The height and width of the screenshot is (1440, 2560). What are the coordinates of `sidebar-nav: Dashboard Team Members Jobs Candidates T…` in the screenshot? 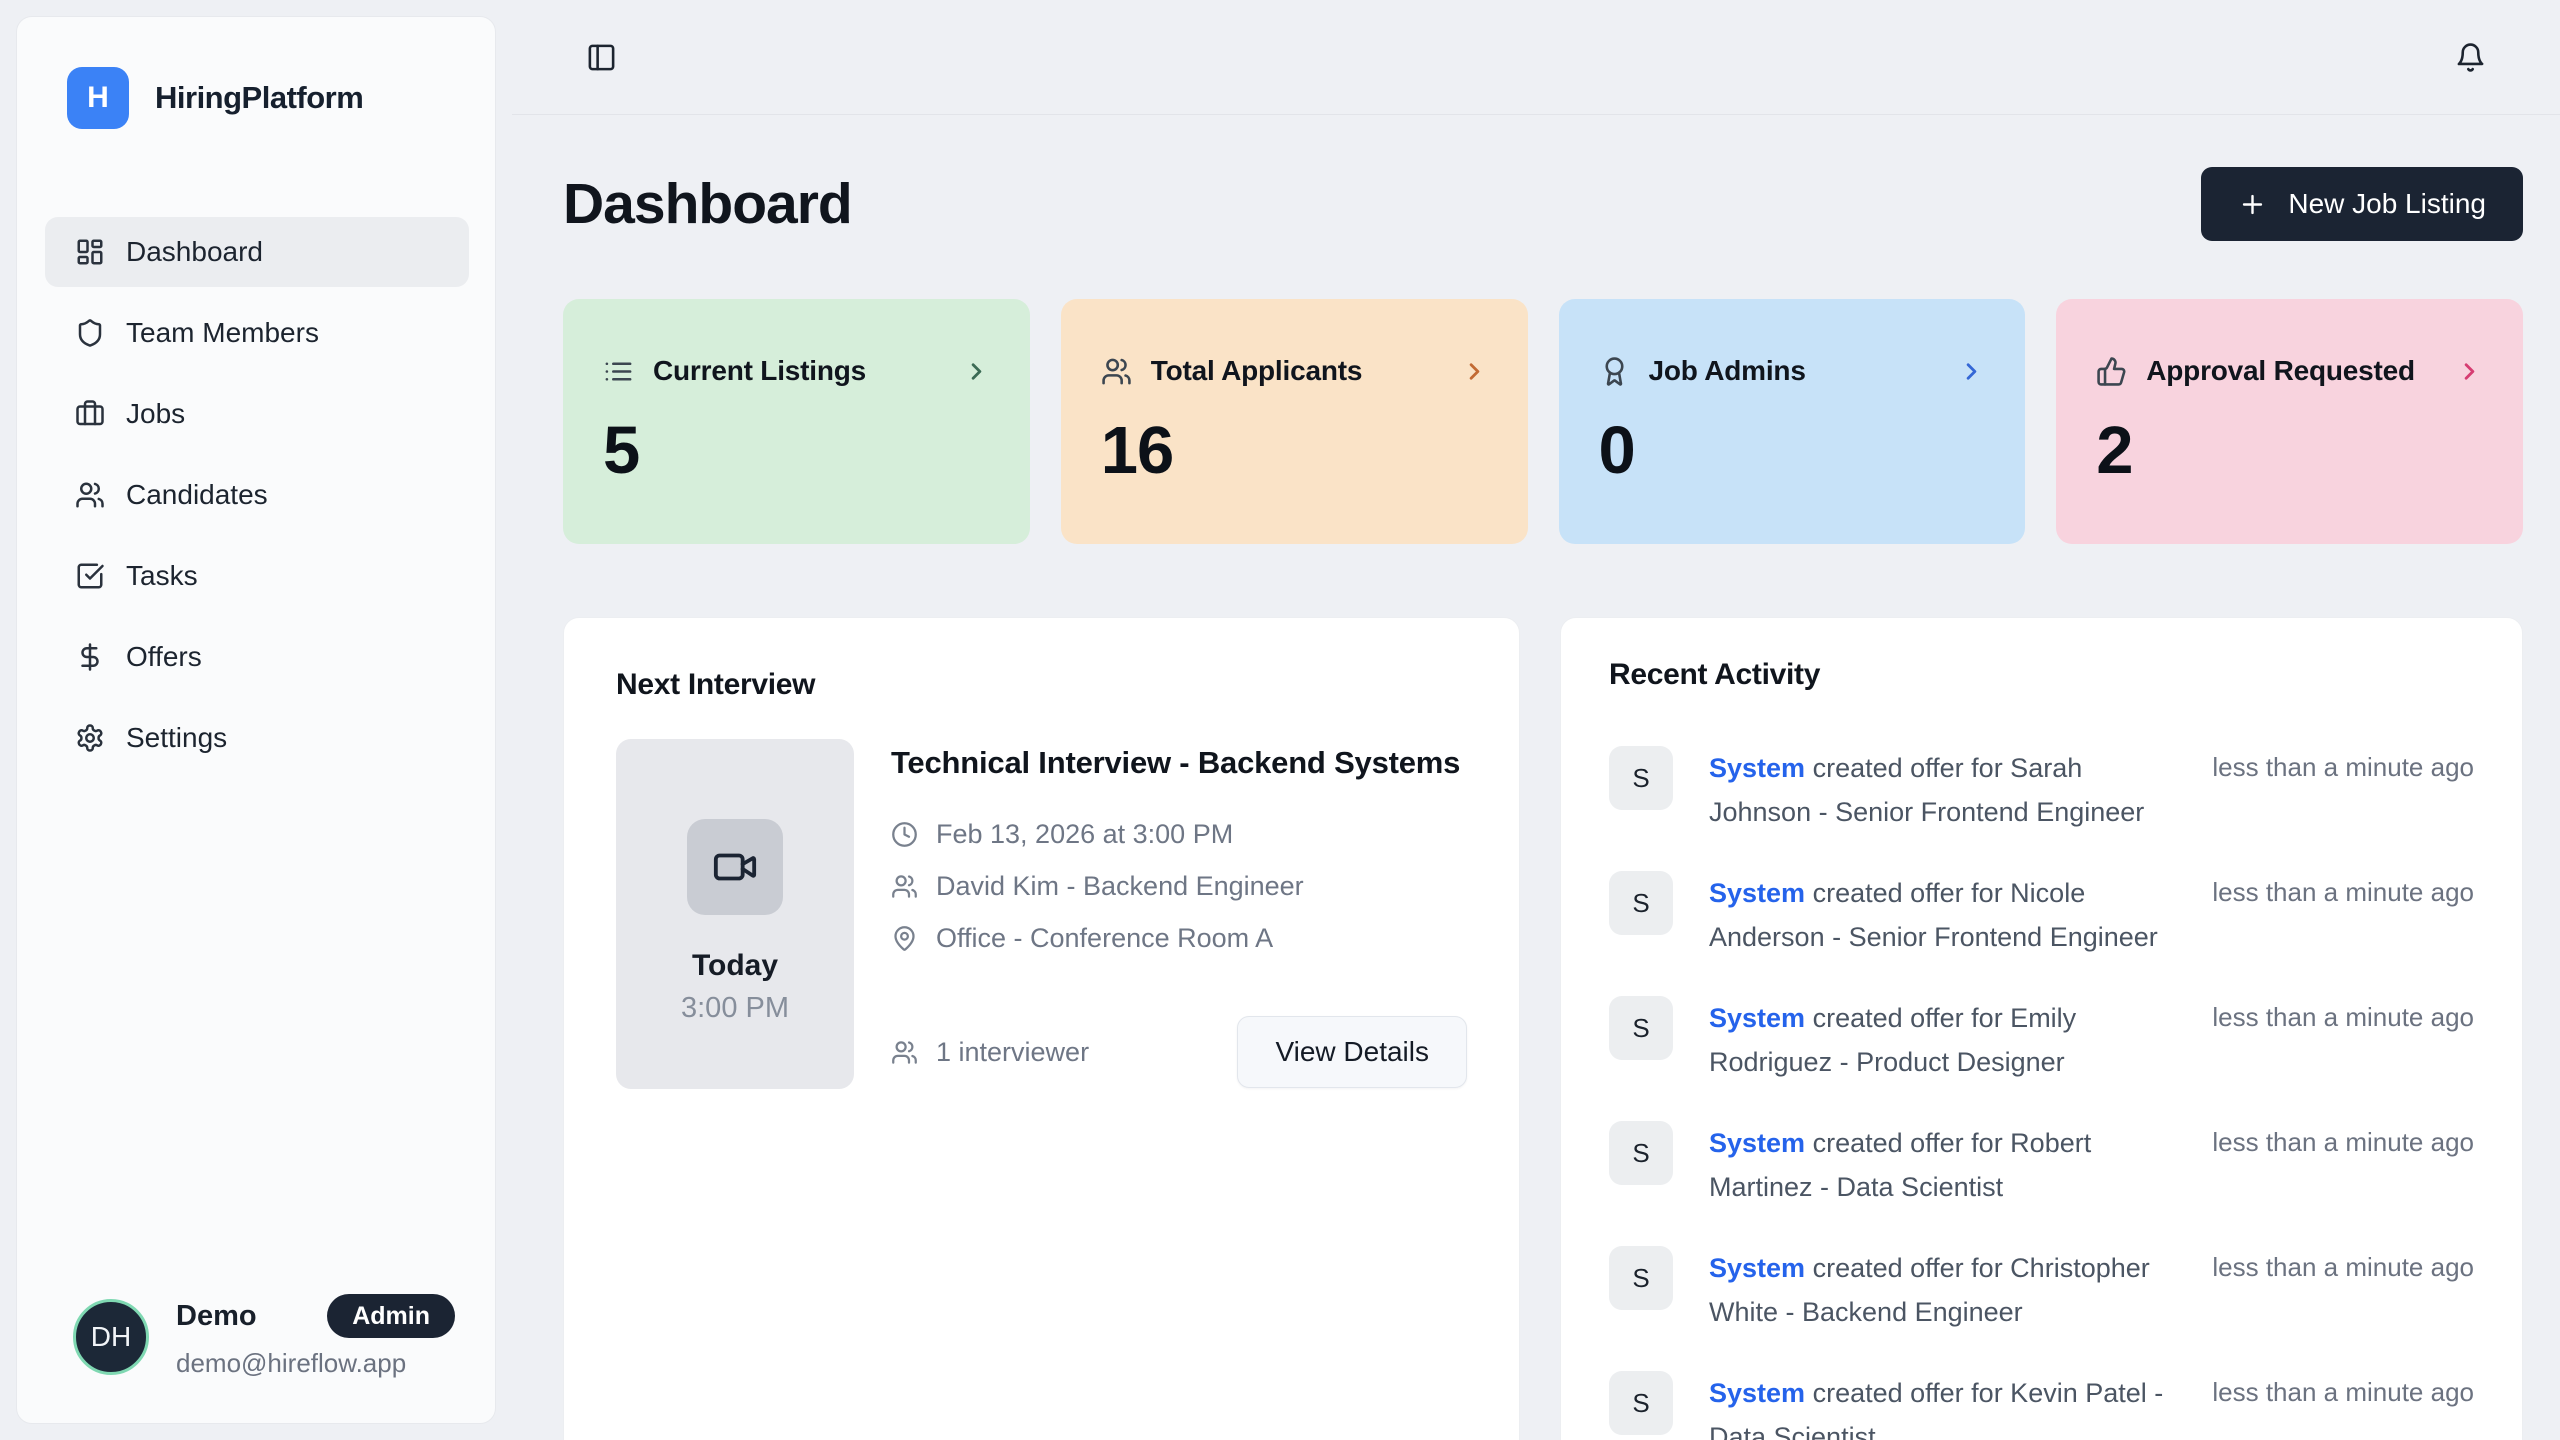 It's located at (257, 495).